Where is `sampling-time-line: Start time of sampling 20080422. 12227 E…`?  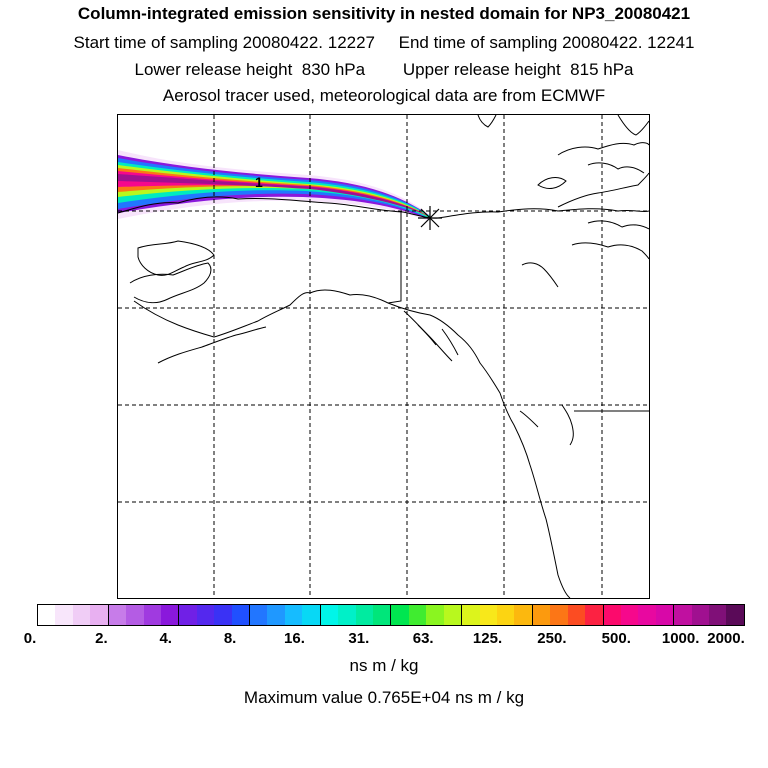 sampling-time-line: Start time of sampling 20080422. 12227 E… is located at coordinates (384, 42).